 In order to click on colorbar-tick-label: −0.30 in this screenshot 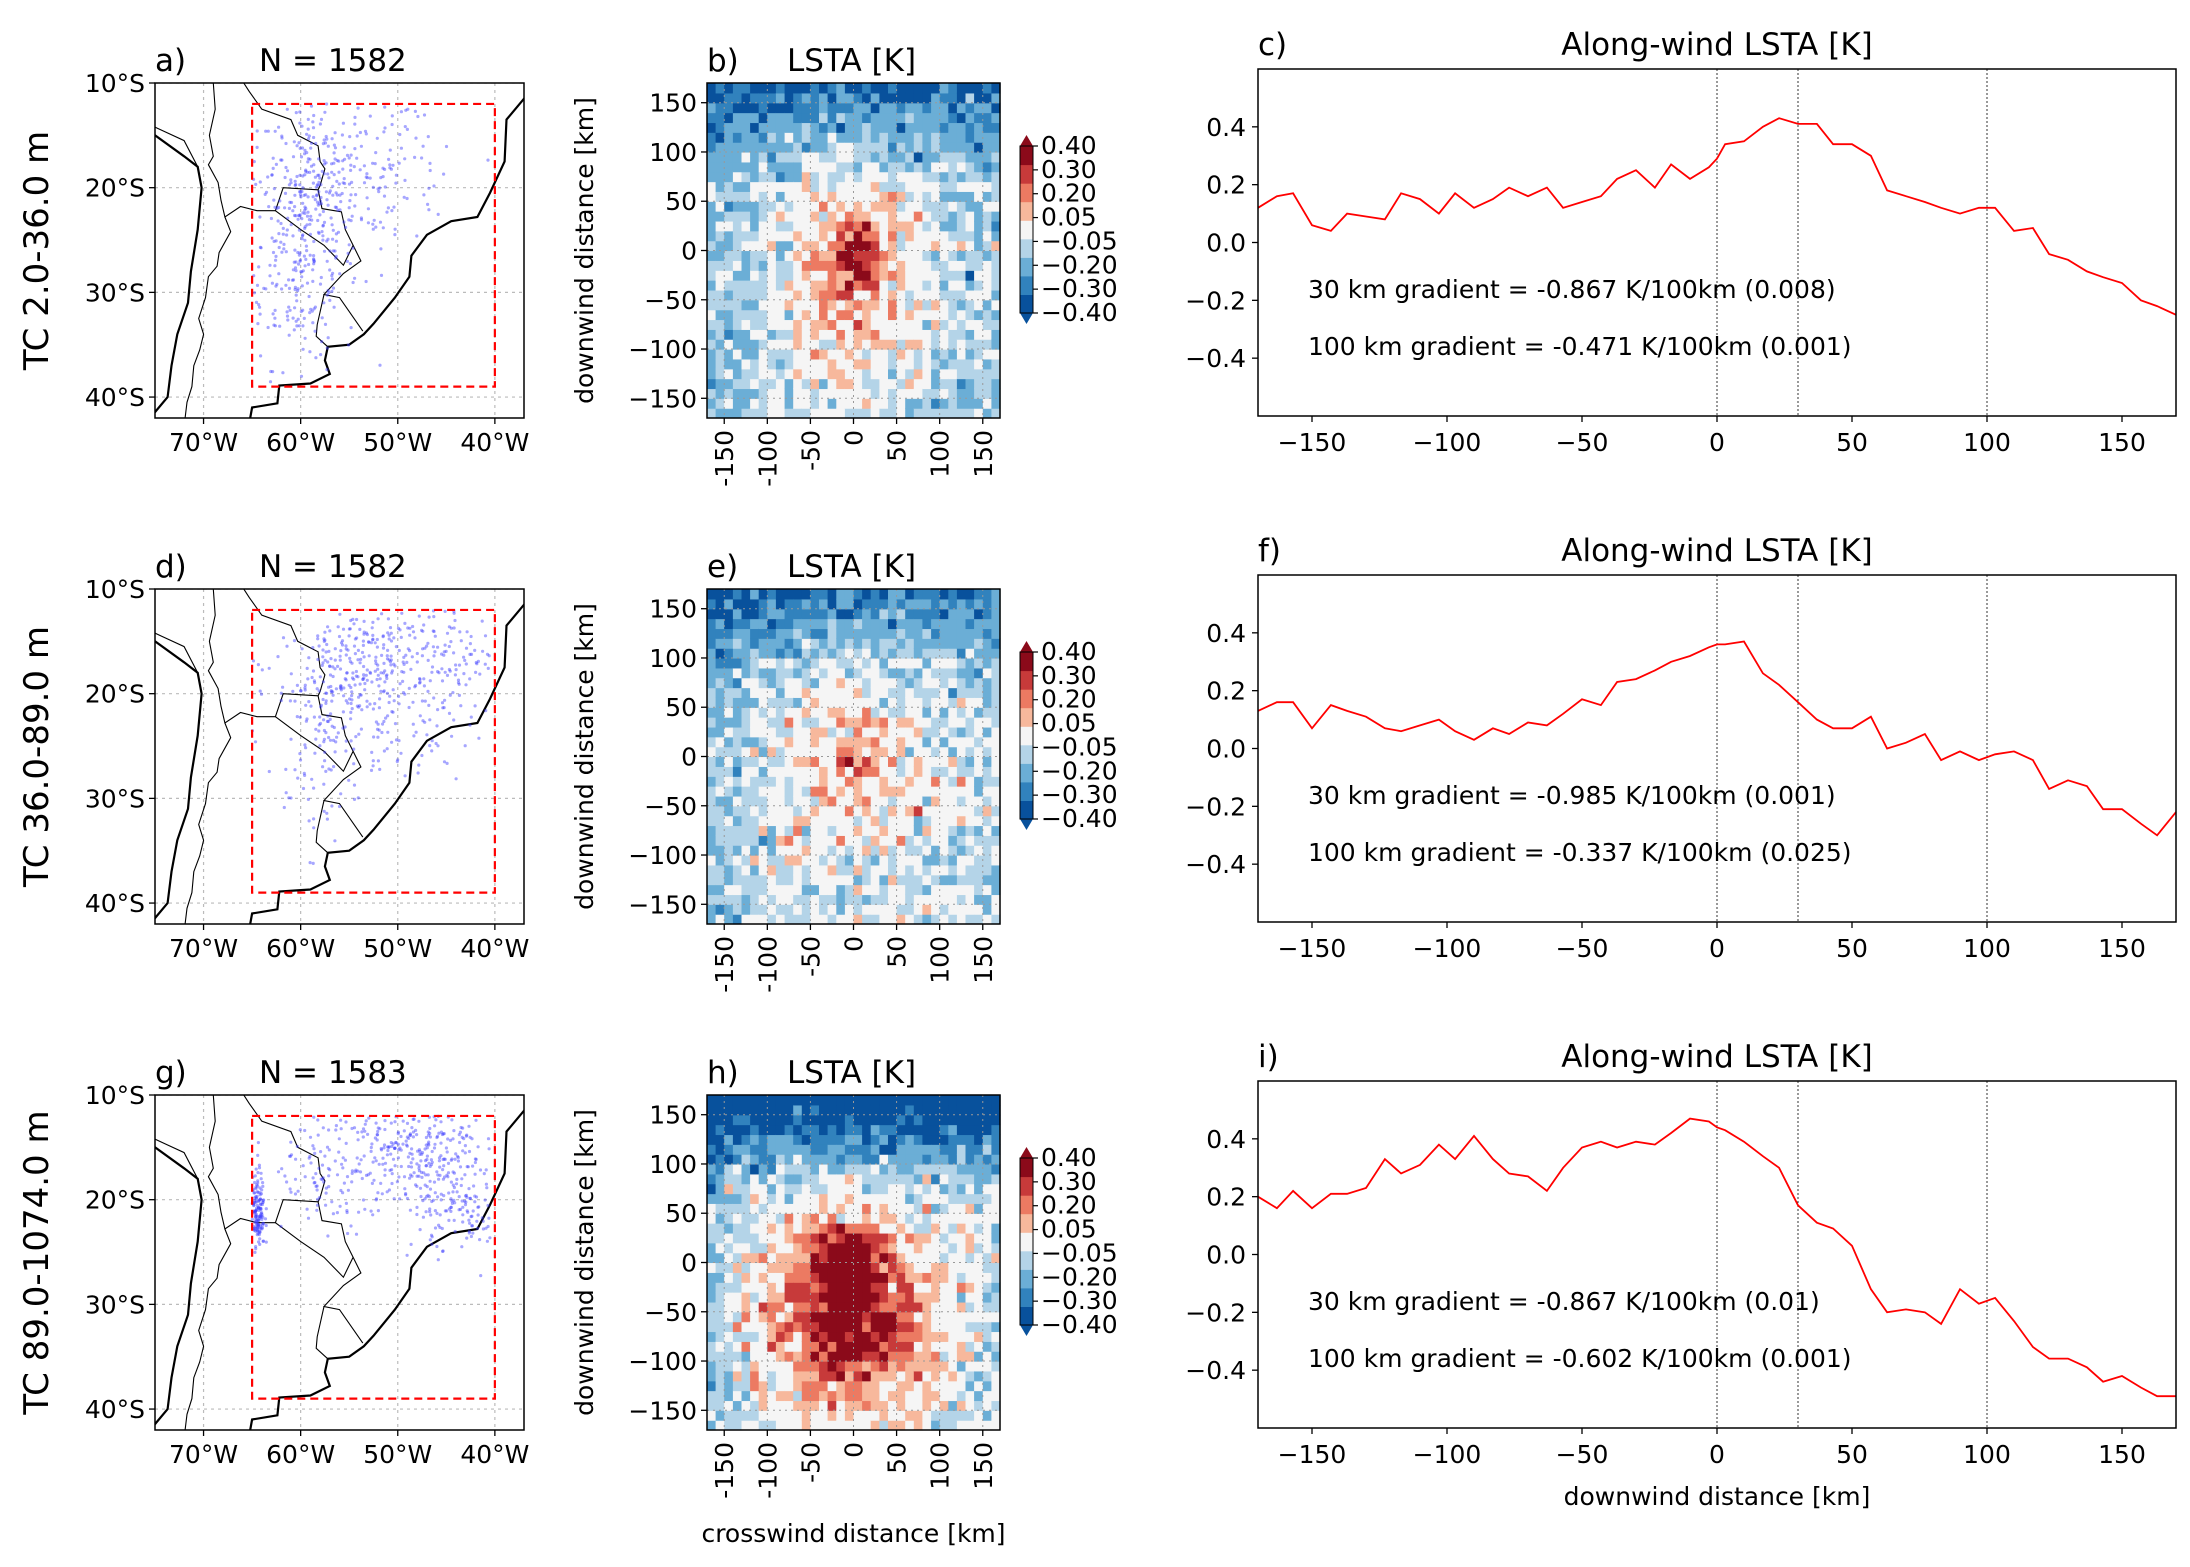, I will do `click(1079, 794)`.